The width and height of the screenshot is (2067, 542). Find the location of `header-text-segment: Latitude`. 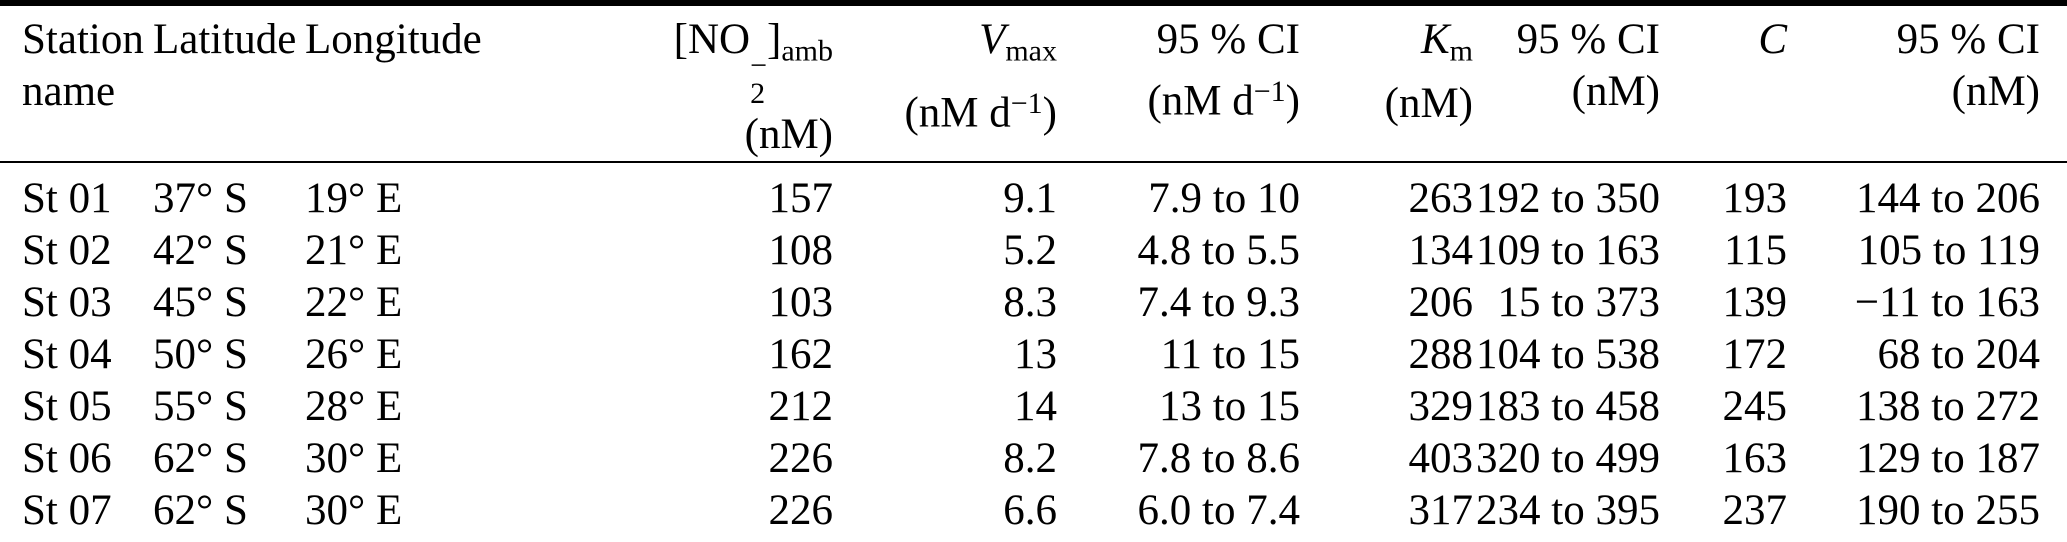

header-text-segment: Latitude is located at coordinates (225, 39).